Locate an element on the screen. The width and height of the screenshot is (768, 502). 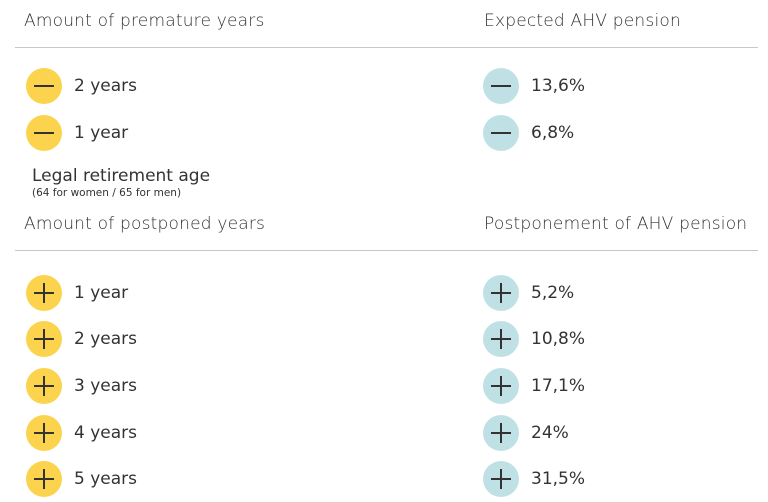
postponed-divider is located at coordinates (386, 250).